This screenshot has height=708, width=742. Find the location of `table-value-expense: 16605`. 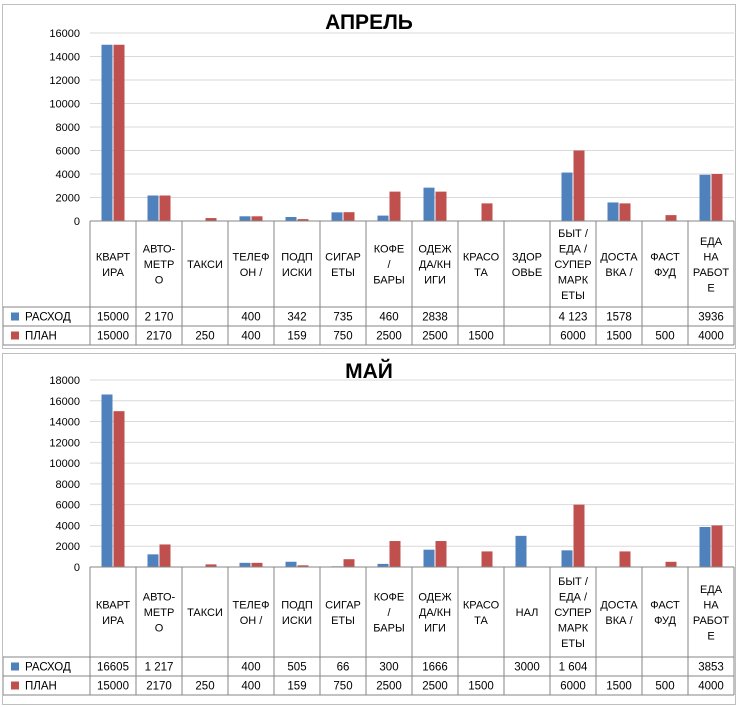

table-value-expense: 16605 is located at coordinates (113, 668).